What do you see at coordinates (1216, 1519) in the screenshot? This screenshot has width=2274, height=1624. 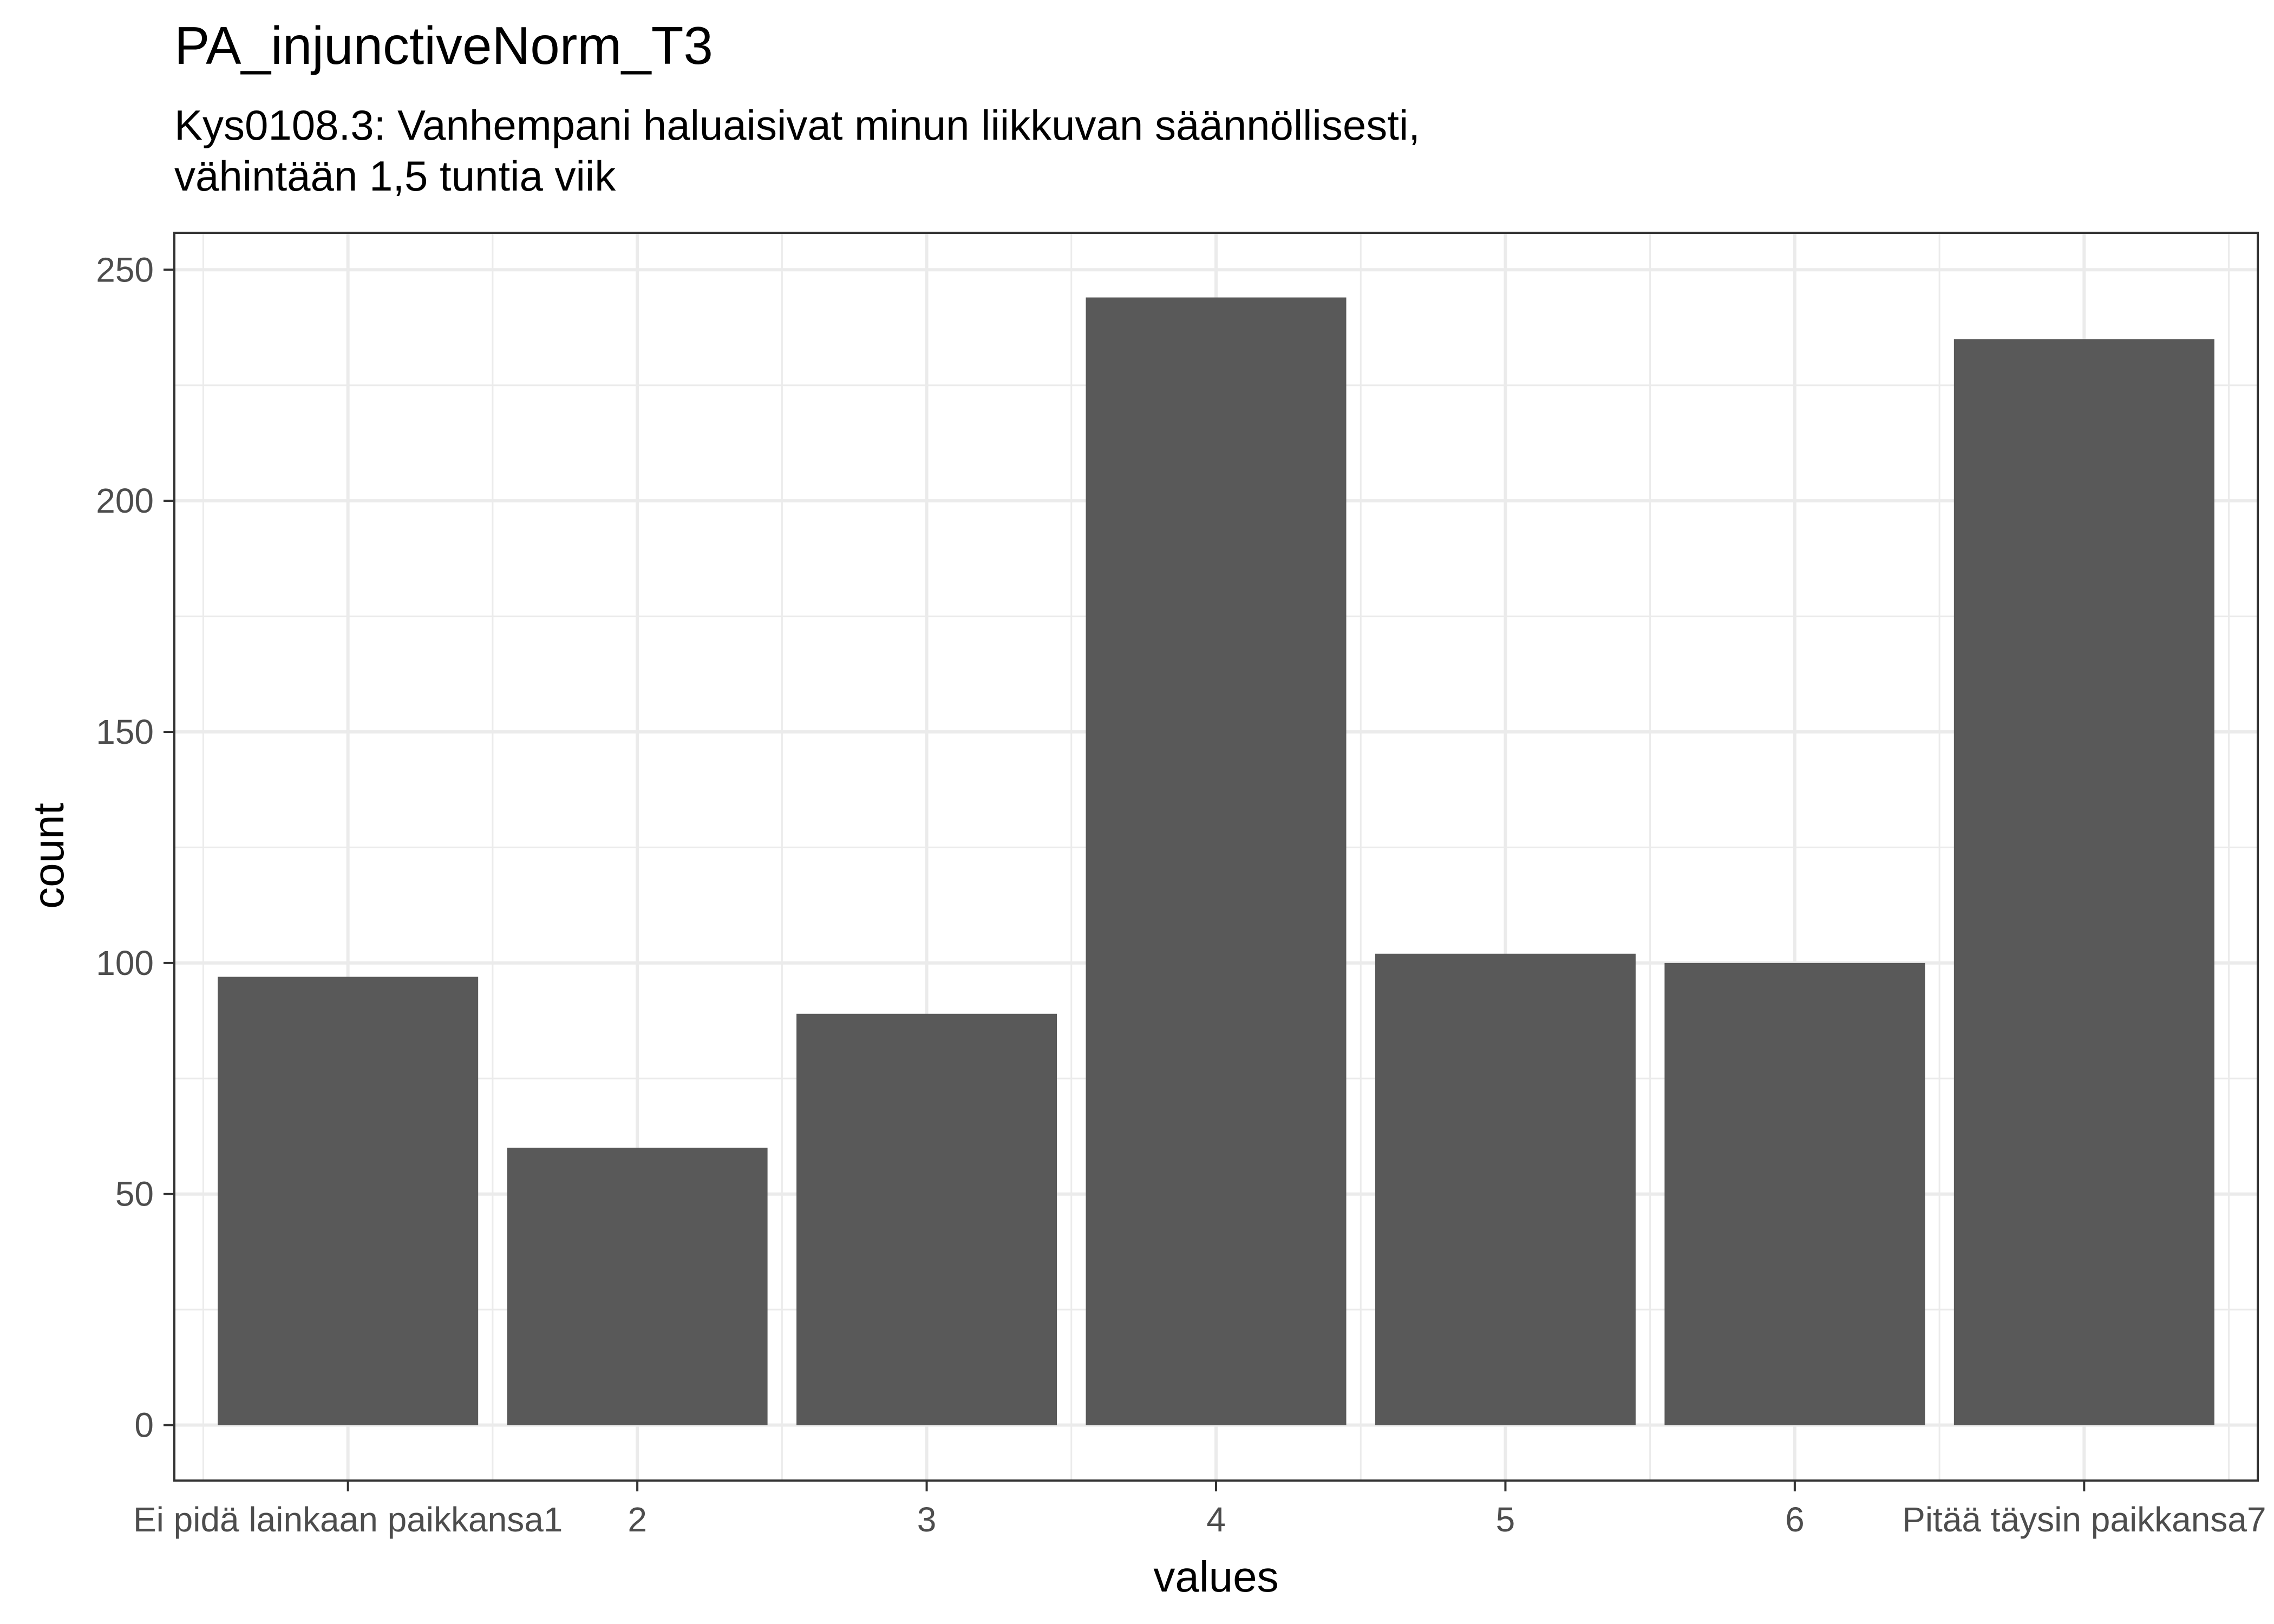 I see `x-tick-label: 4` at bounding box center [1216, 1519].